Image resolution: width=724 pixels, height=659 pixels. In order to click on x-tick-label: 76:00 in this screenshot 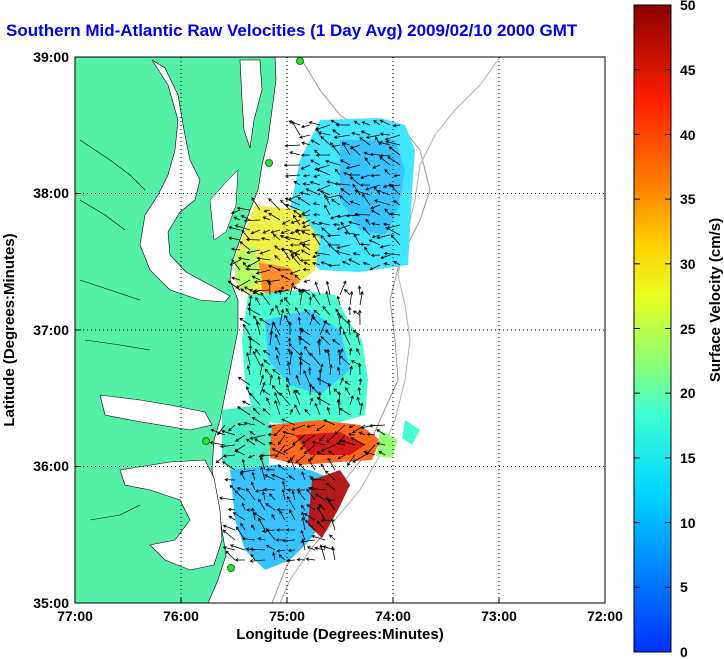, I will do `click(181, 616)`.